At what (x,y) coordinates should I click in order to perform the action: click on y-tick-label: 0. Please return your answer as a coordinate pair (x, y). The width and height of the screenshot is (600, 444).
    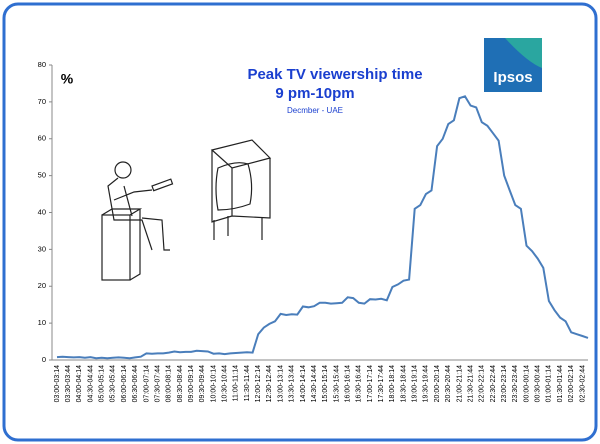
    Looking at the image, I should click on (44, 359).